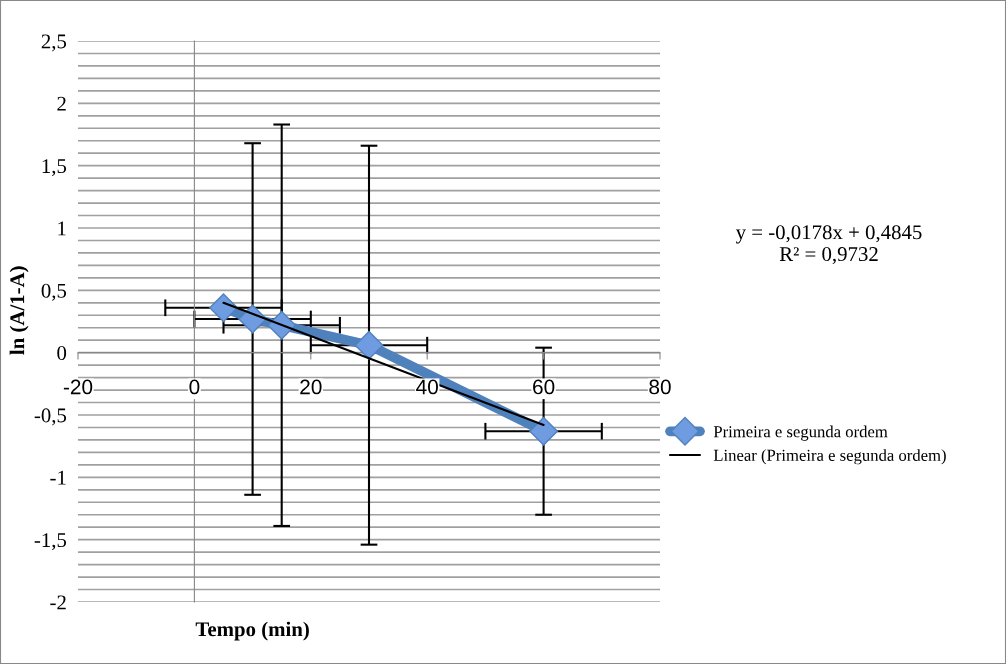  Describe the element at coordinates (427, 387) in the screenshot. I see `x-tick-label: 40` at that location.